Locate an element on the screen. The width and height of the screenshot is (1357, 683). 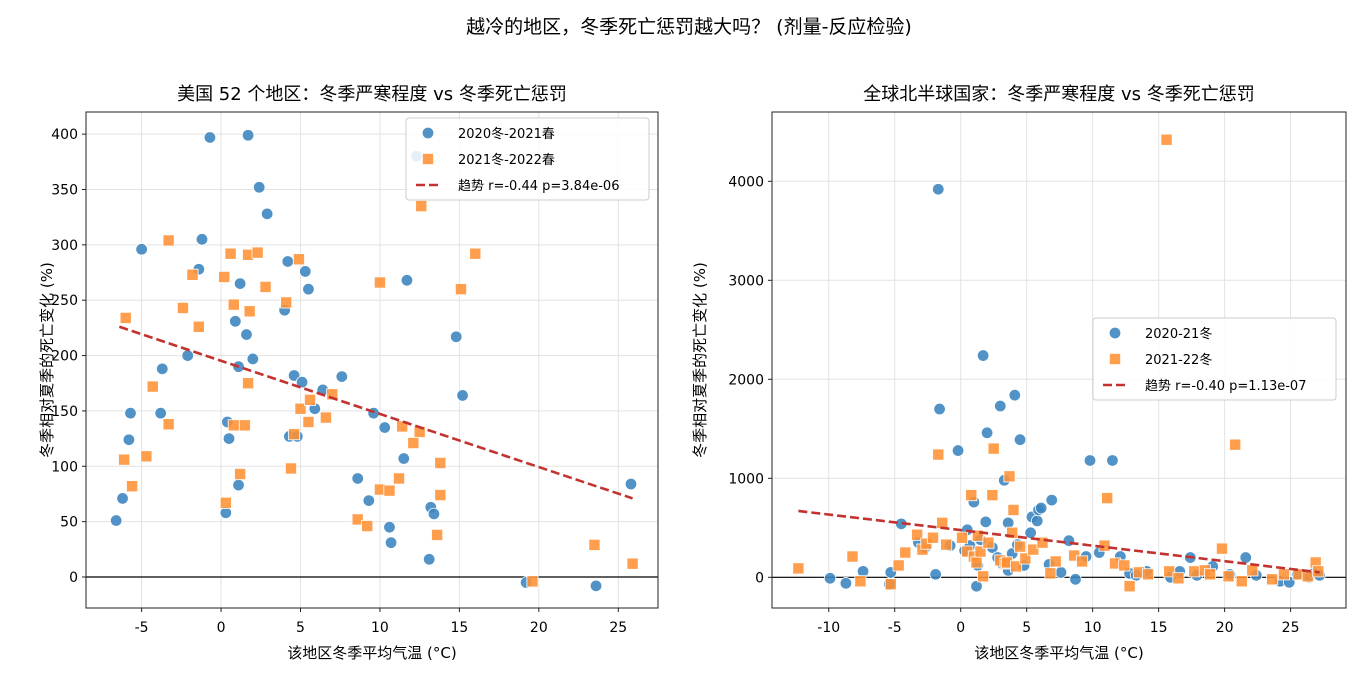
chart-title: 美国 52 个地区：冬季严寒程度 vs 冬季死亡惩罚 is located at coordinates (372, 94).